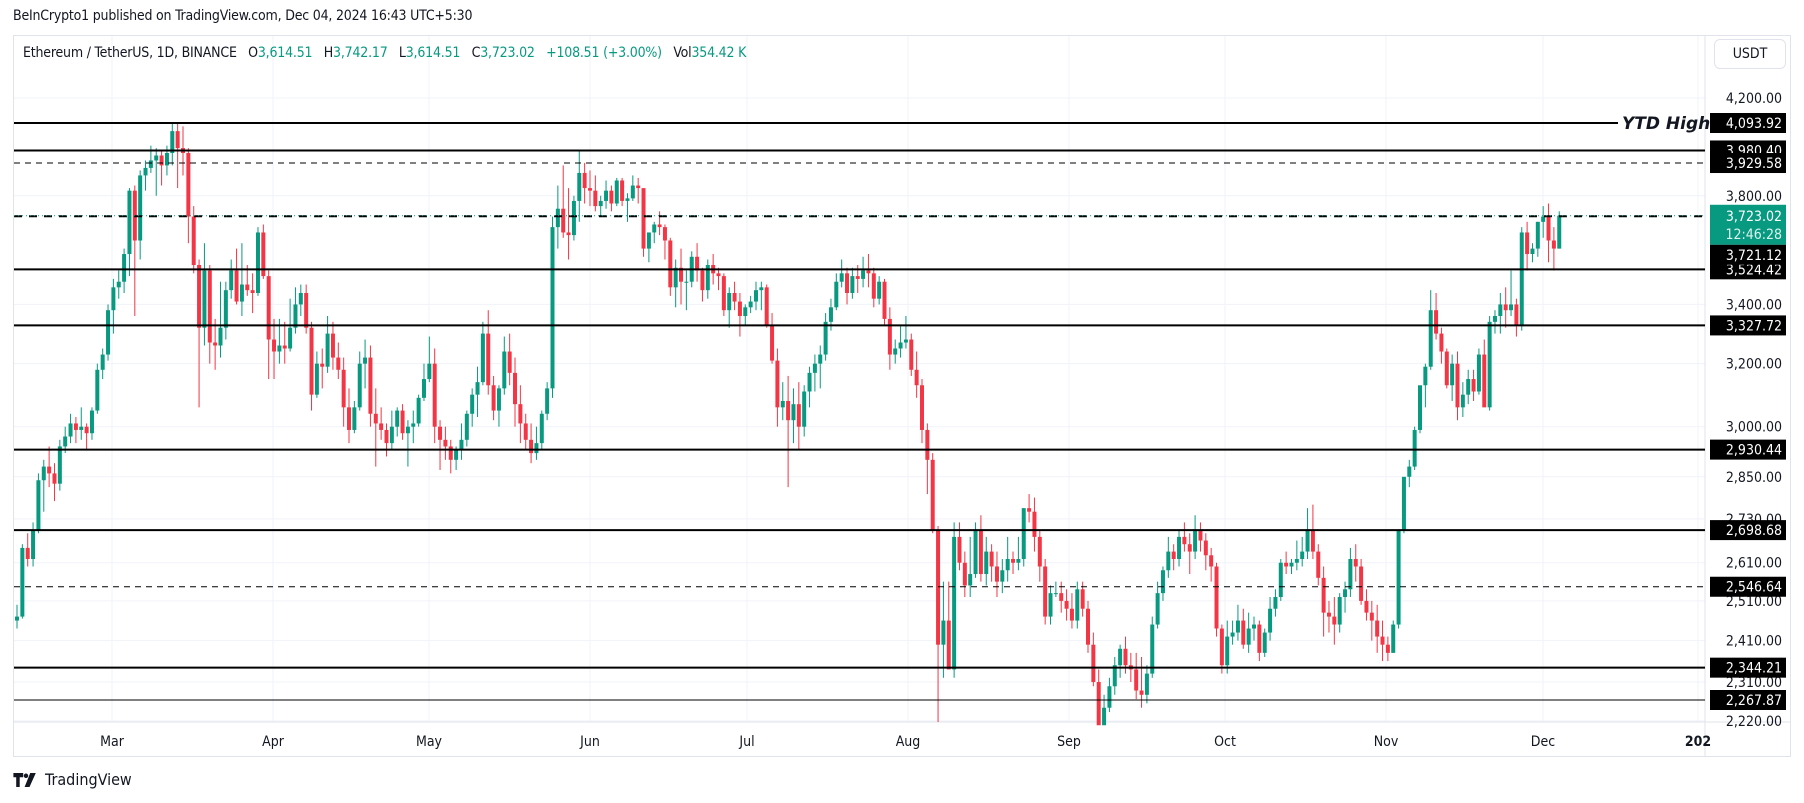  I want to click on time-axis: Mar Apr May Jun Jul Aug Sep Oct Nov Dec 202, so click(905, 742).